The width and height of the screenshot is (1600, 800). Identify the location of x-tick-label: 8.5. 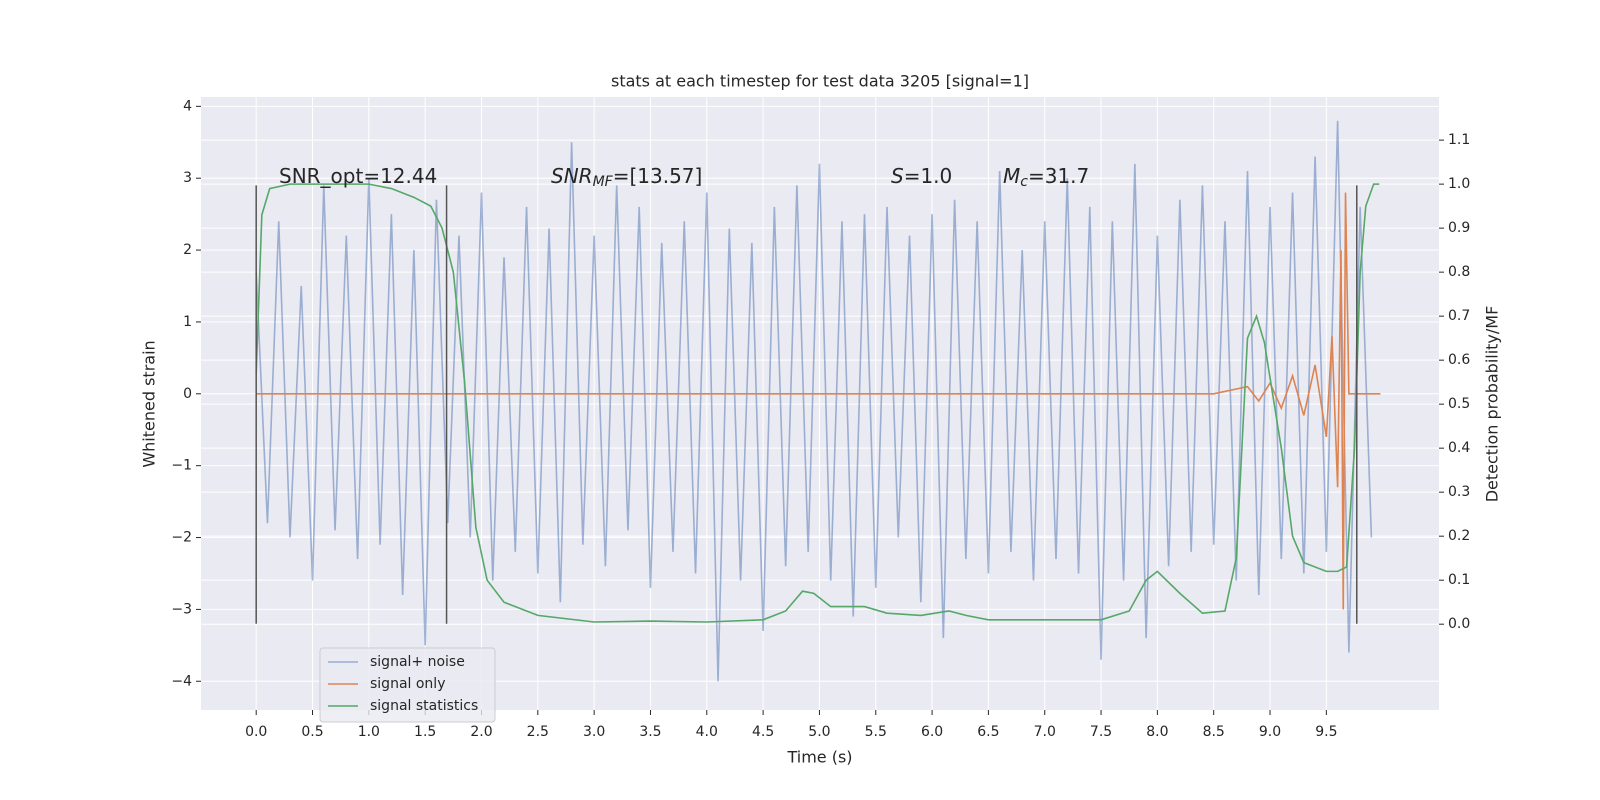
(1214, 732).